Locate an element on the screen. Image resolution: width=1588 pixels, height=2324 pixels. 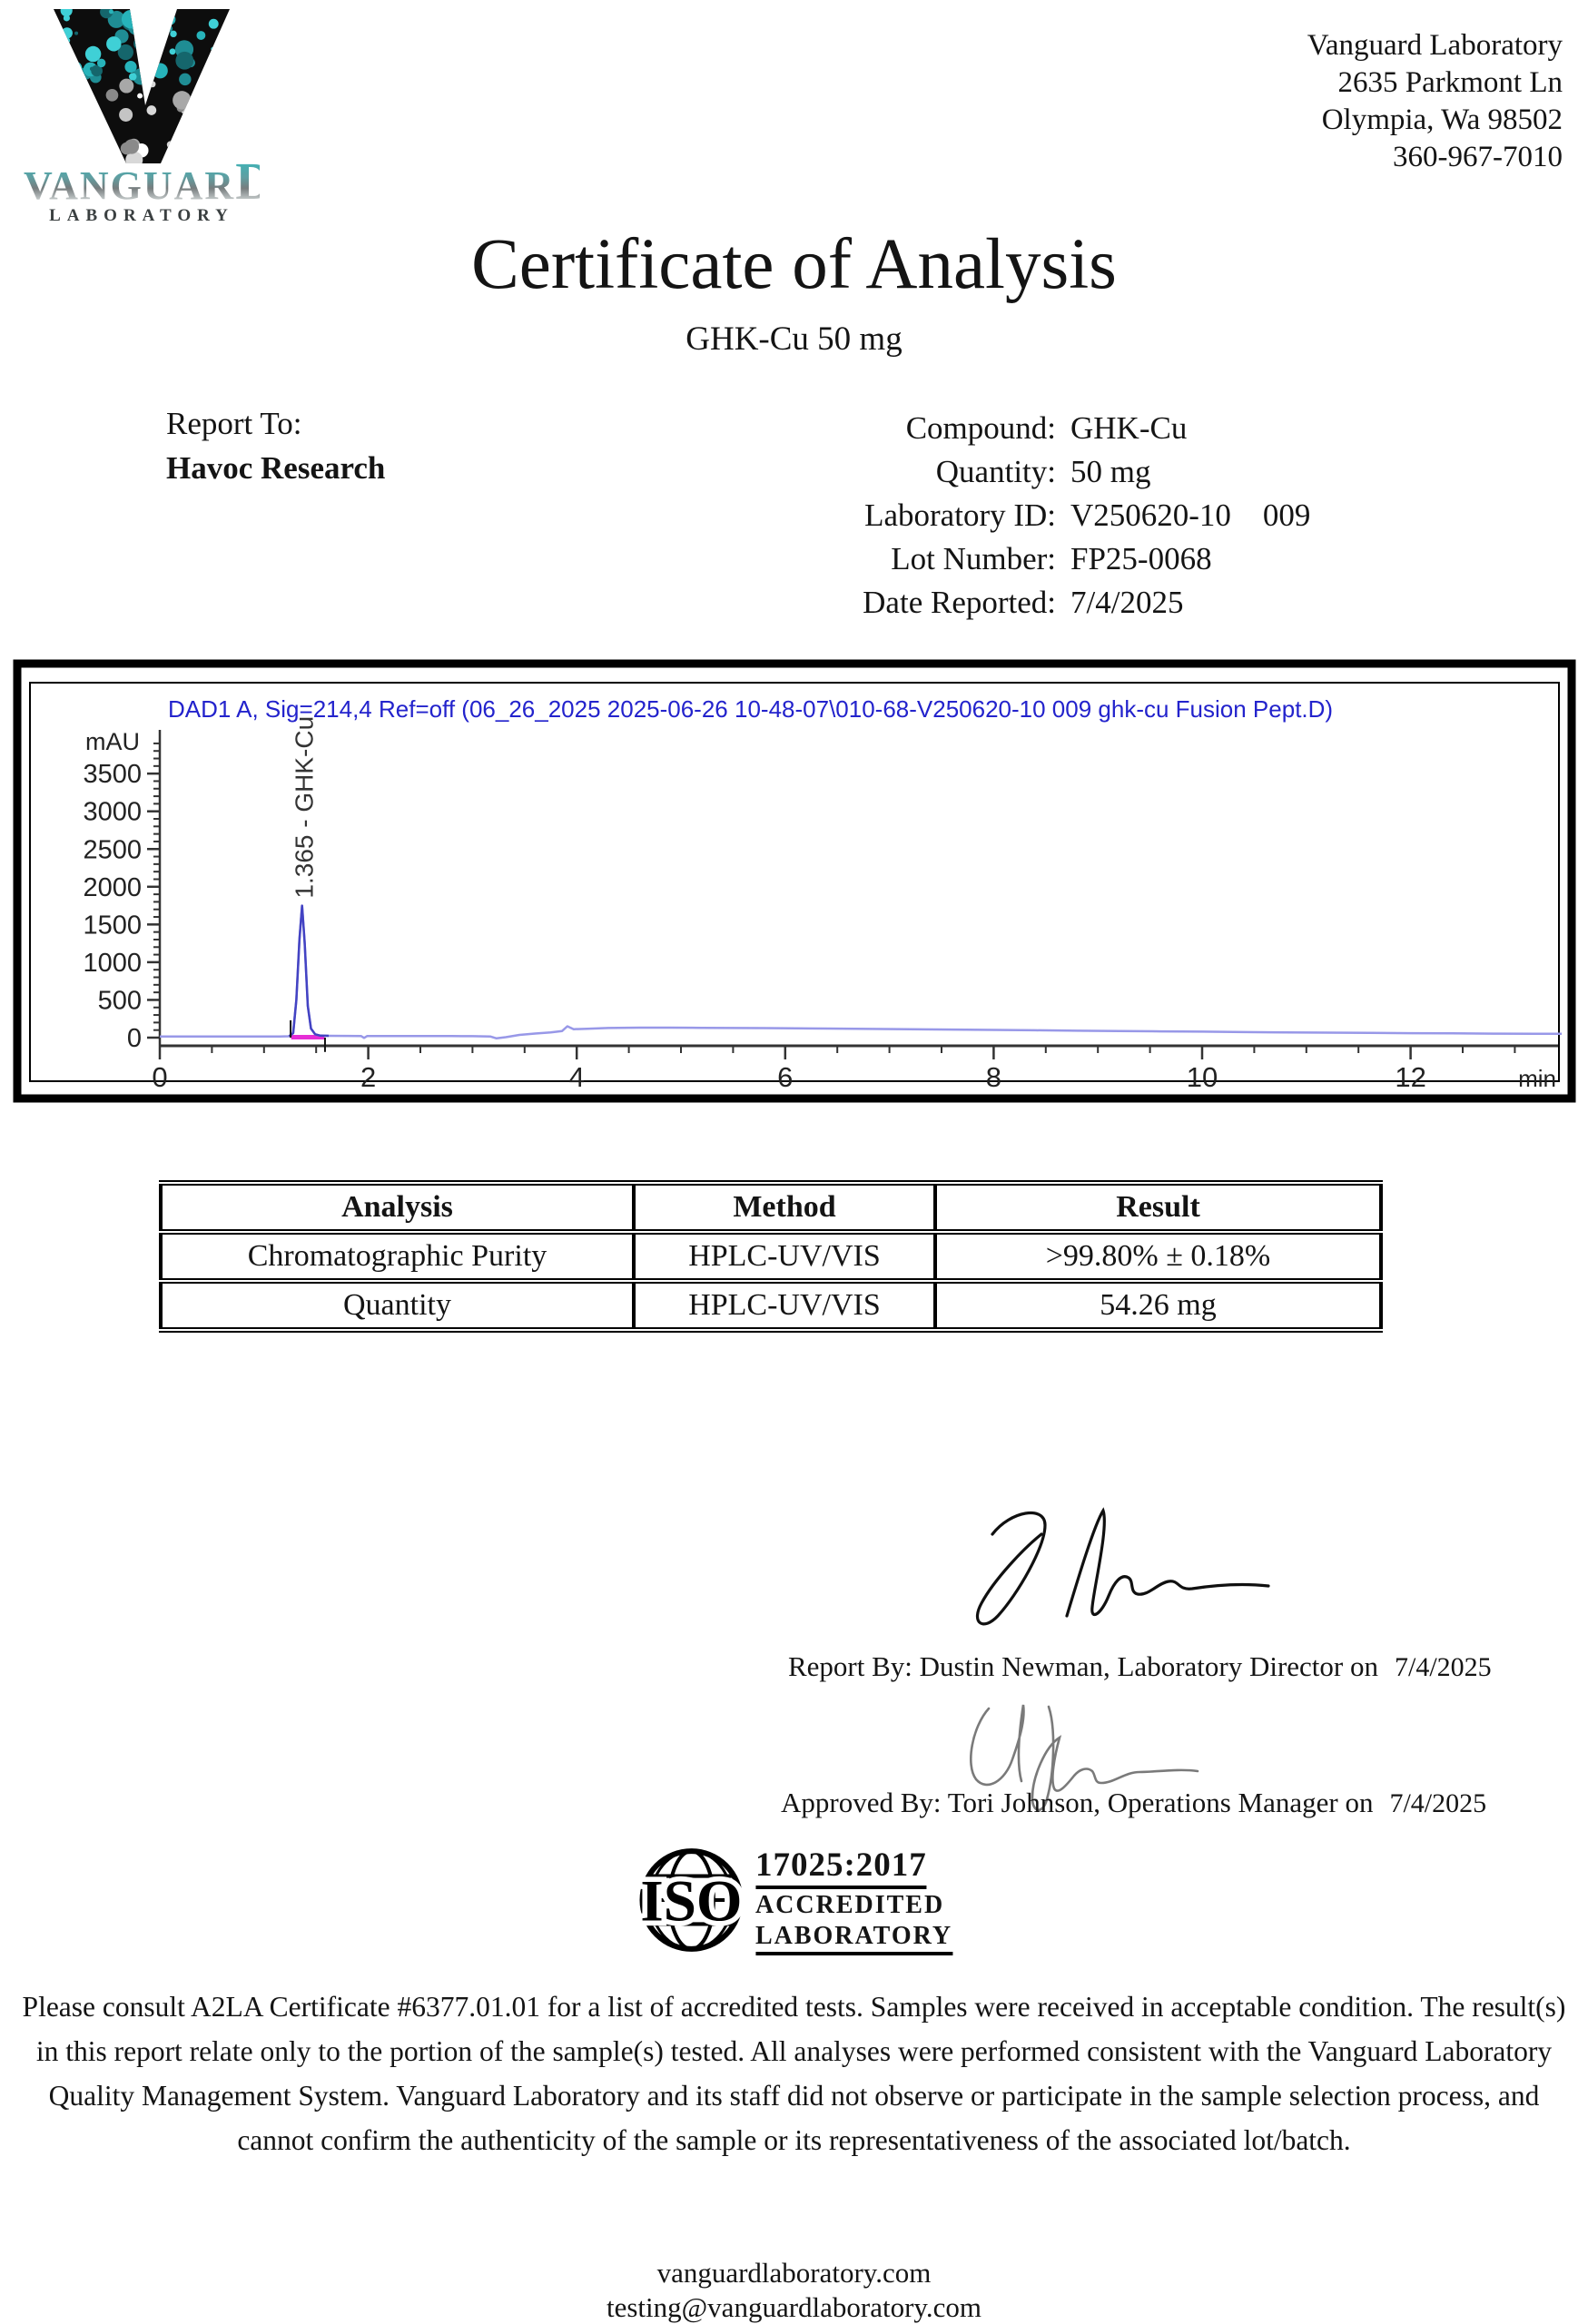
svg-text: min is located at coordinates (1537, 1078).